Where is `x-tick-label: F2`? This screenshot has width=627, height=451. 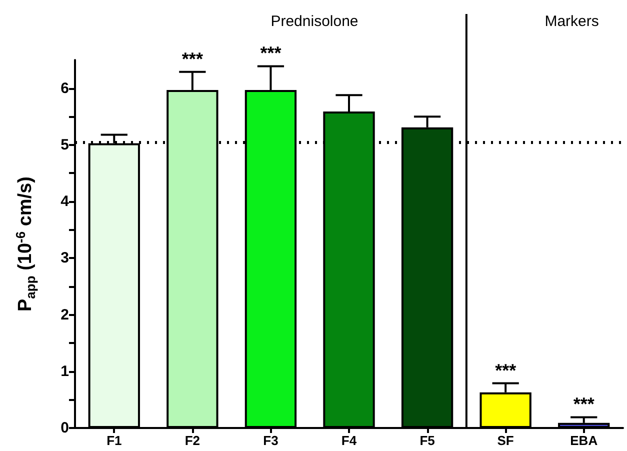
x-tick-label: F2 is located at coordinates (192, 440).